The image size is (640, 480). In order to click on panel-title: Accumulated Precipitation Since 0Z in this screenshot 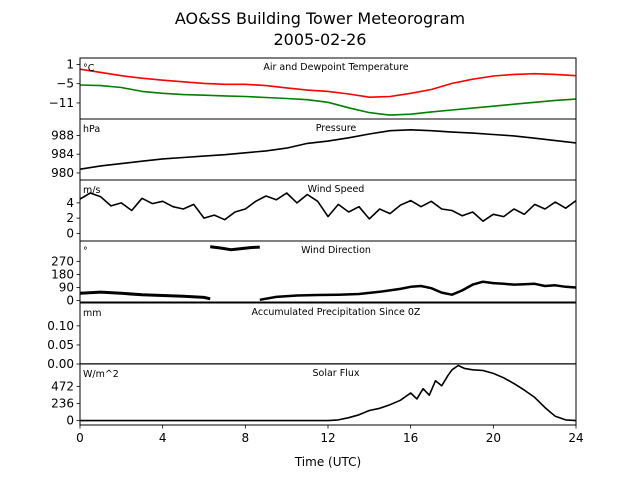, I will do `click(336, 312)`.